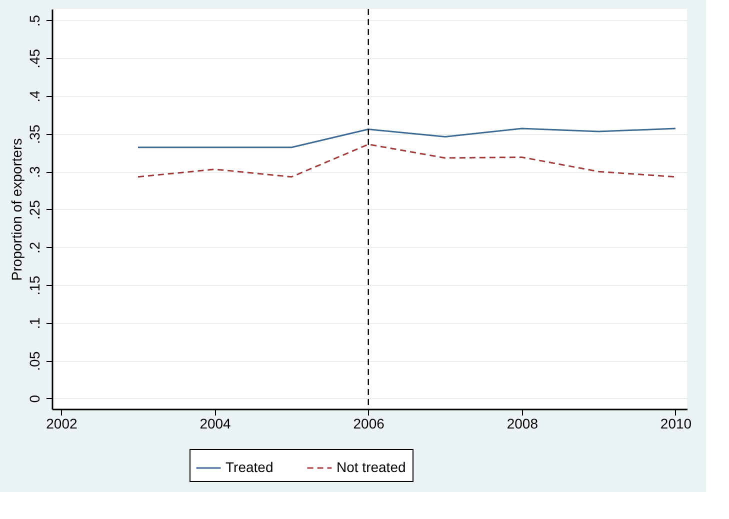 The image size is (729, 519). I want to click on y-tick-label: .3, so click(34, 172).